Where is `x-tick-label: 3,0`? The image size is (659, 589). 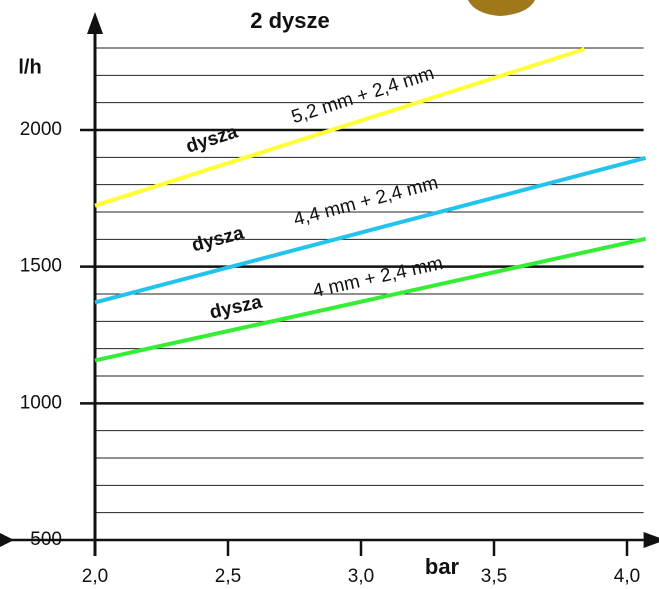 x-tick-label: 3,0 is located at coordinates (361, 576).